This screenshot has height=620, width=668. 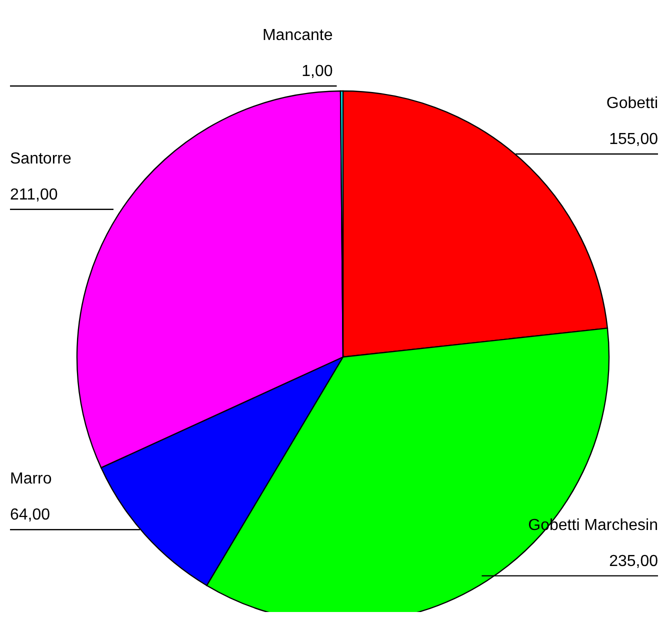 I want to click on slice-label: Santorre, so click(x=41, y=159).